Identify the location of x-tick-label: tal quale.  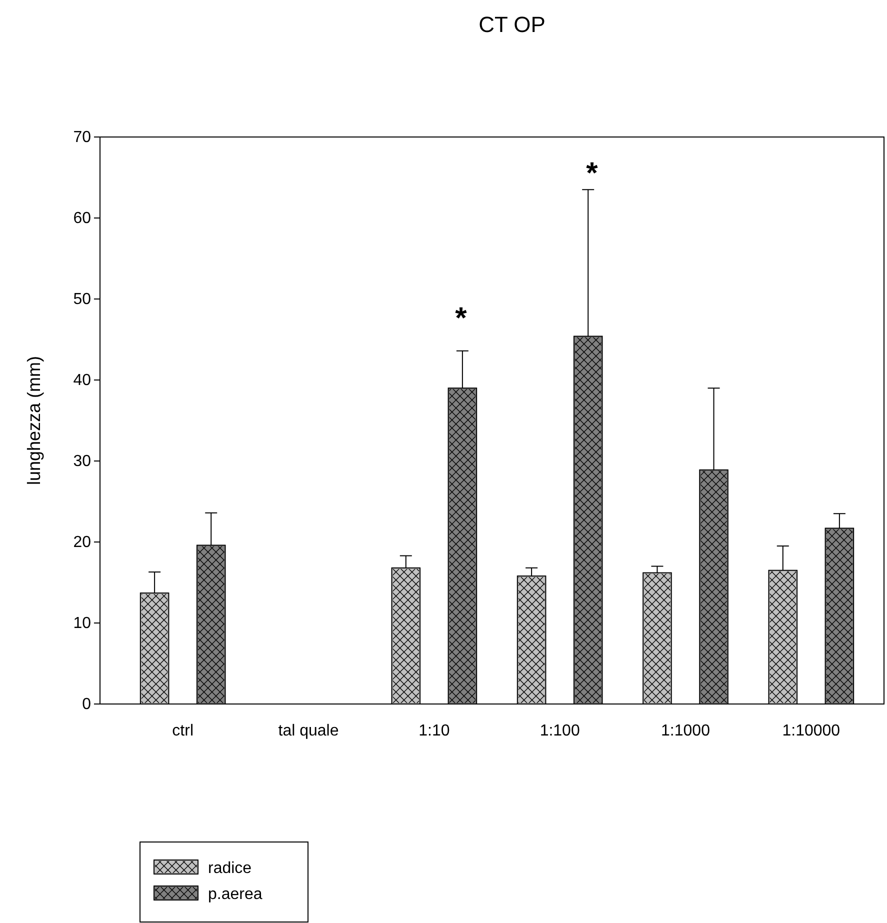
(308, 731).